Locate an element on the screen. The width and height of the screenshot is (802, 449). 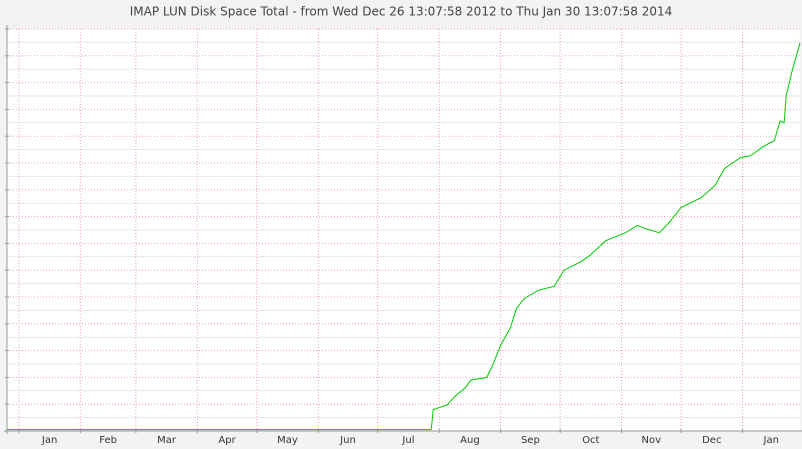
x-tick-label: Jul is located at coordinates (407, 440).